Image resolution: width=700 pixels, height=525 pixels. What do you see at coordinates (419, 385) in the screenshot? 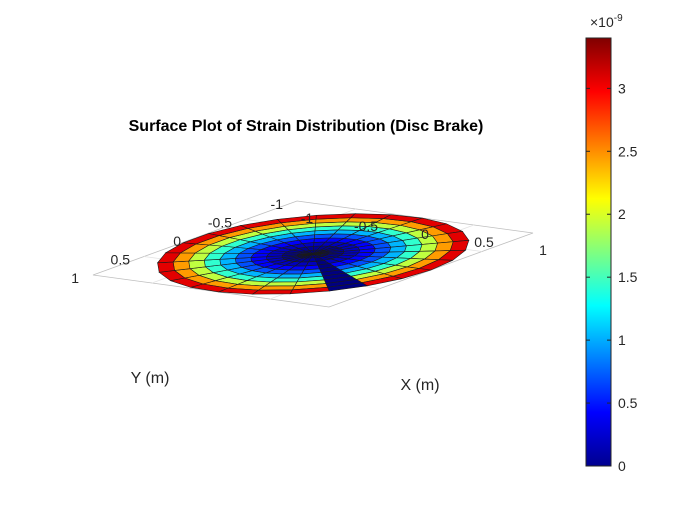
I see `x-axis-label: X (m)` at bounding box center [419, 385].